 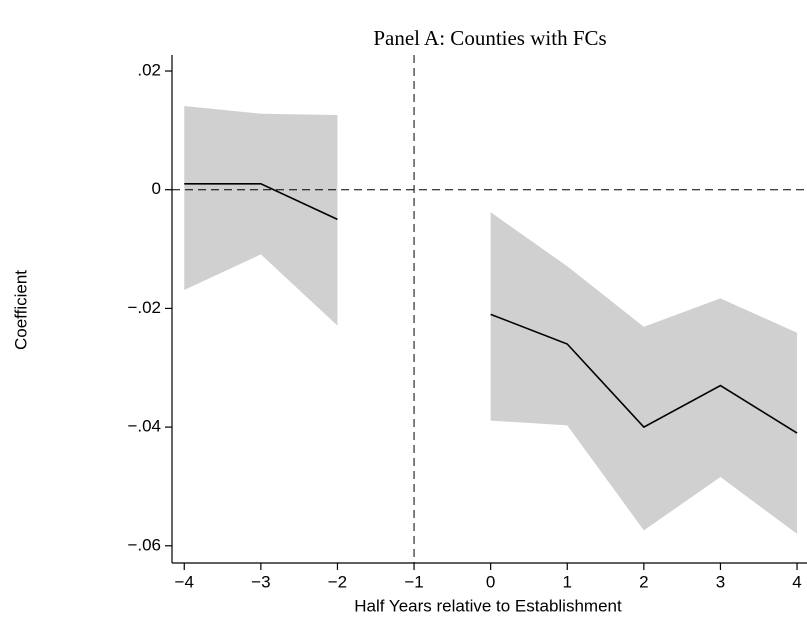 What do you see at coordinates (144, 544) in the screenshot?
I see `y-tick-label: −.06` at bounding box center [144, 544].